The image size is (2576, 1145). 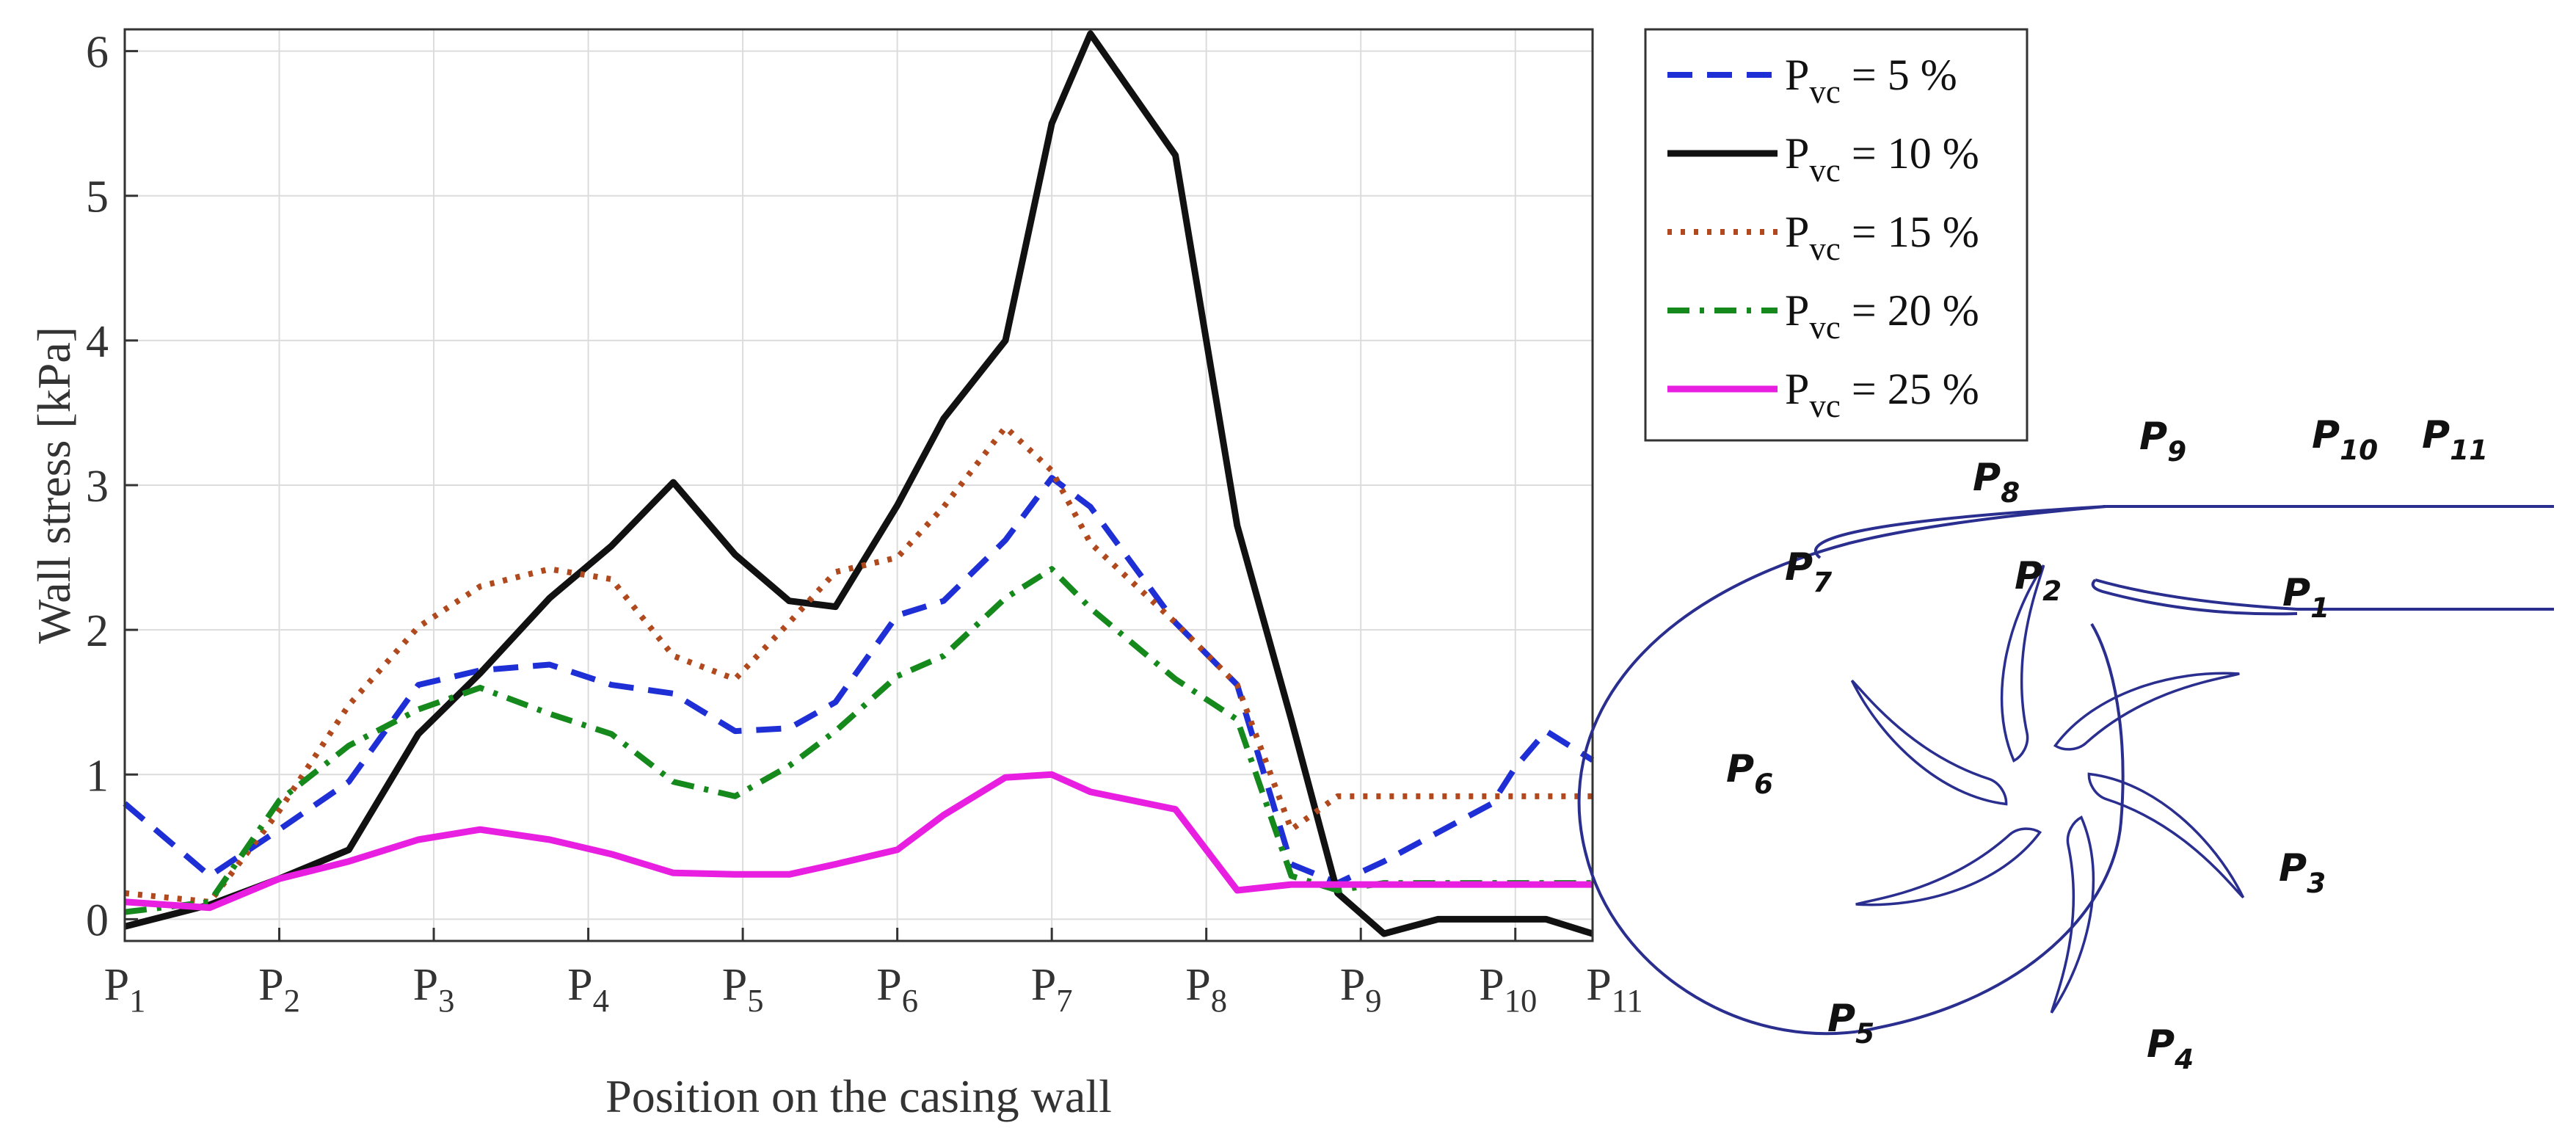 I want to click on diagram-label-p1: P1, so click(x=2305, y=597).